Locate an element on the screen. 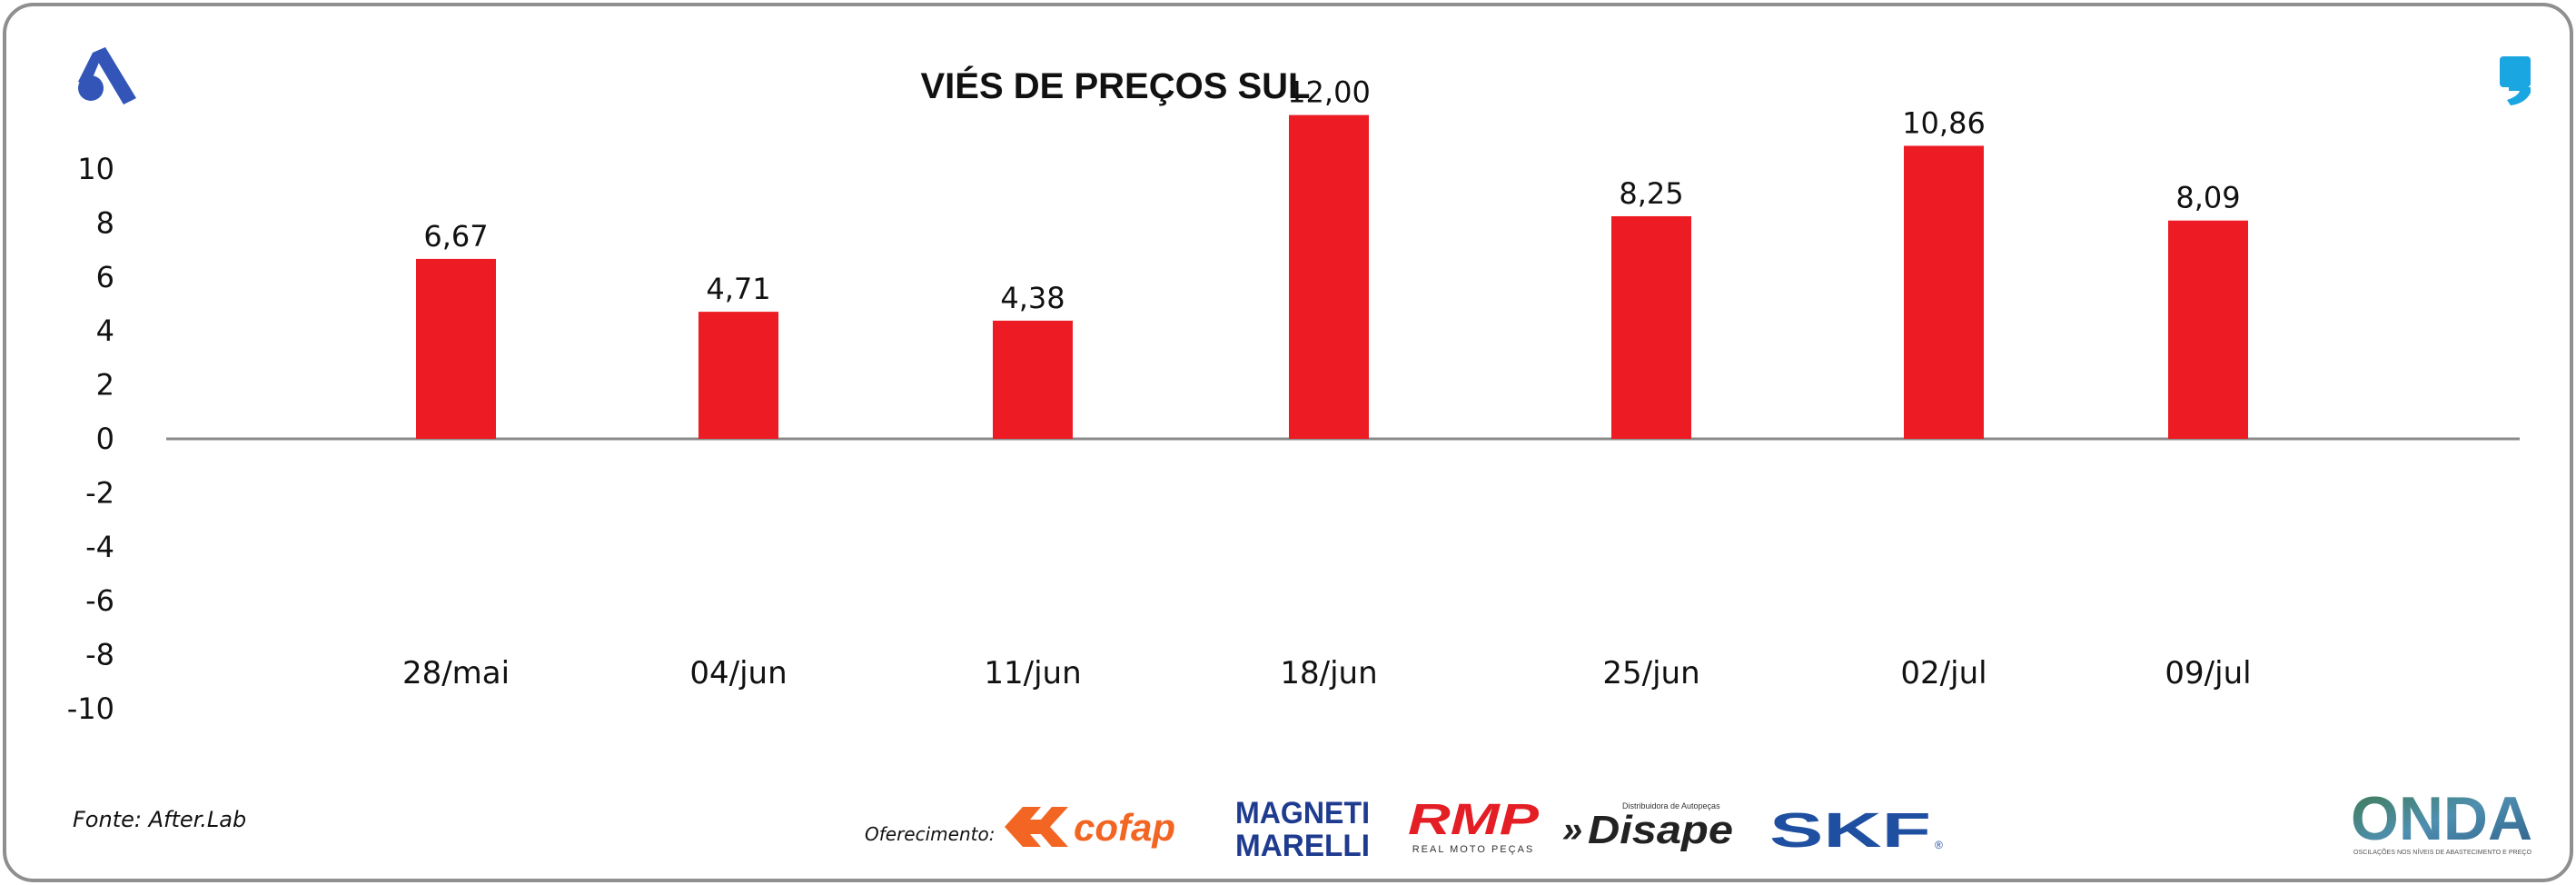 This screenshot has height=885, width=2576. y-tick-label: -6 is located at coordinates (99, 600).